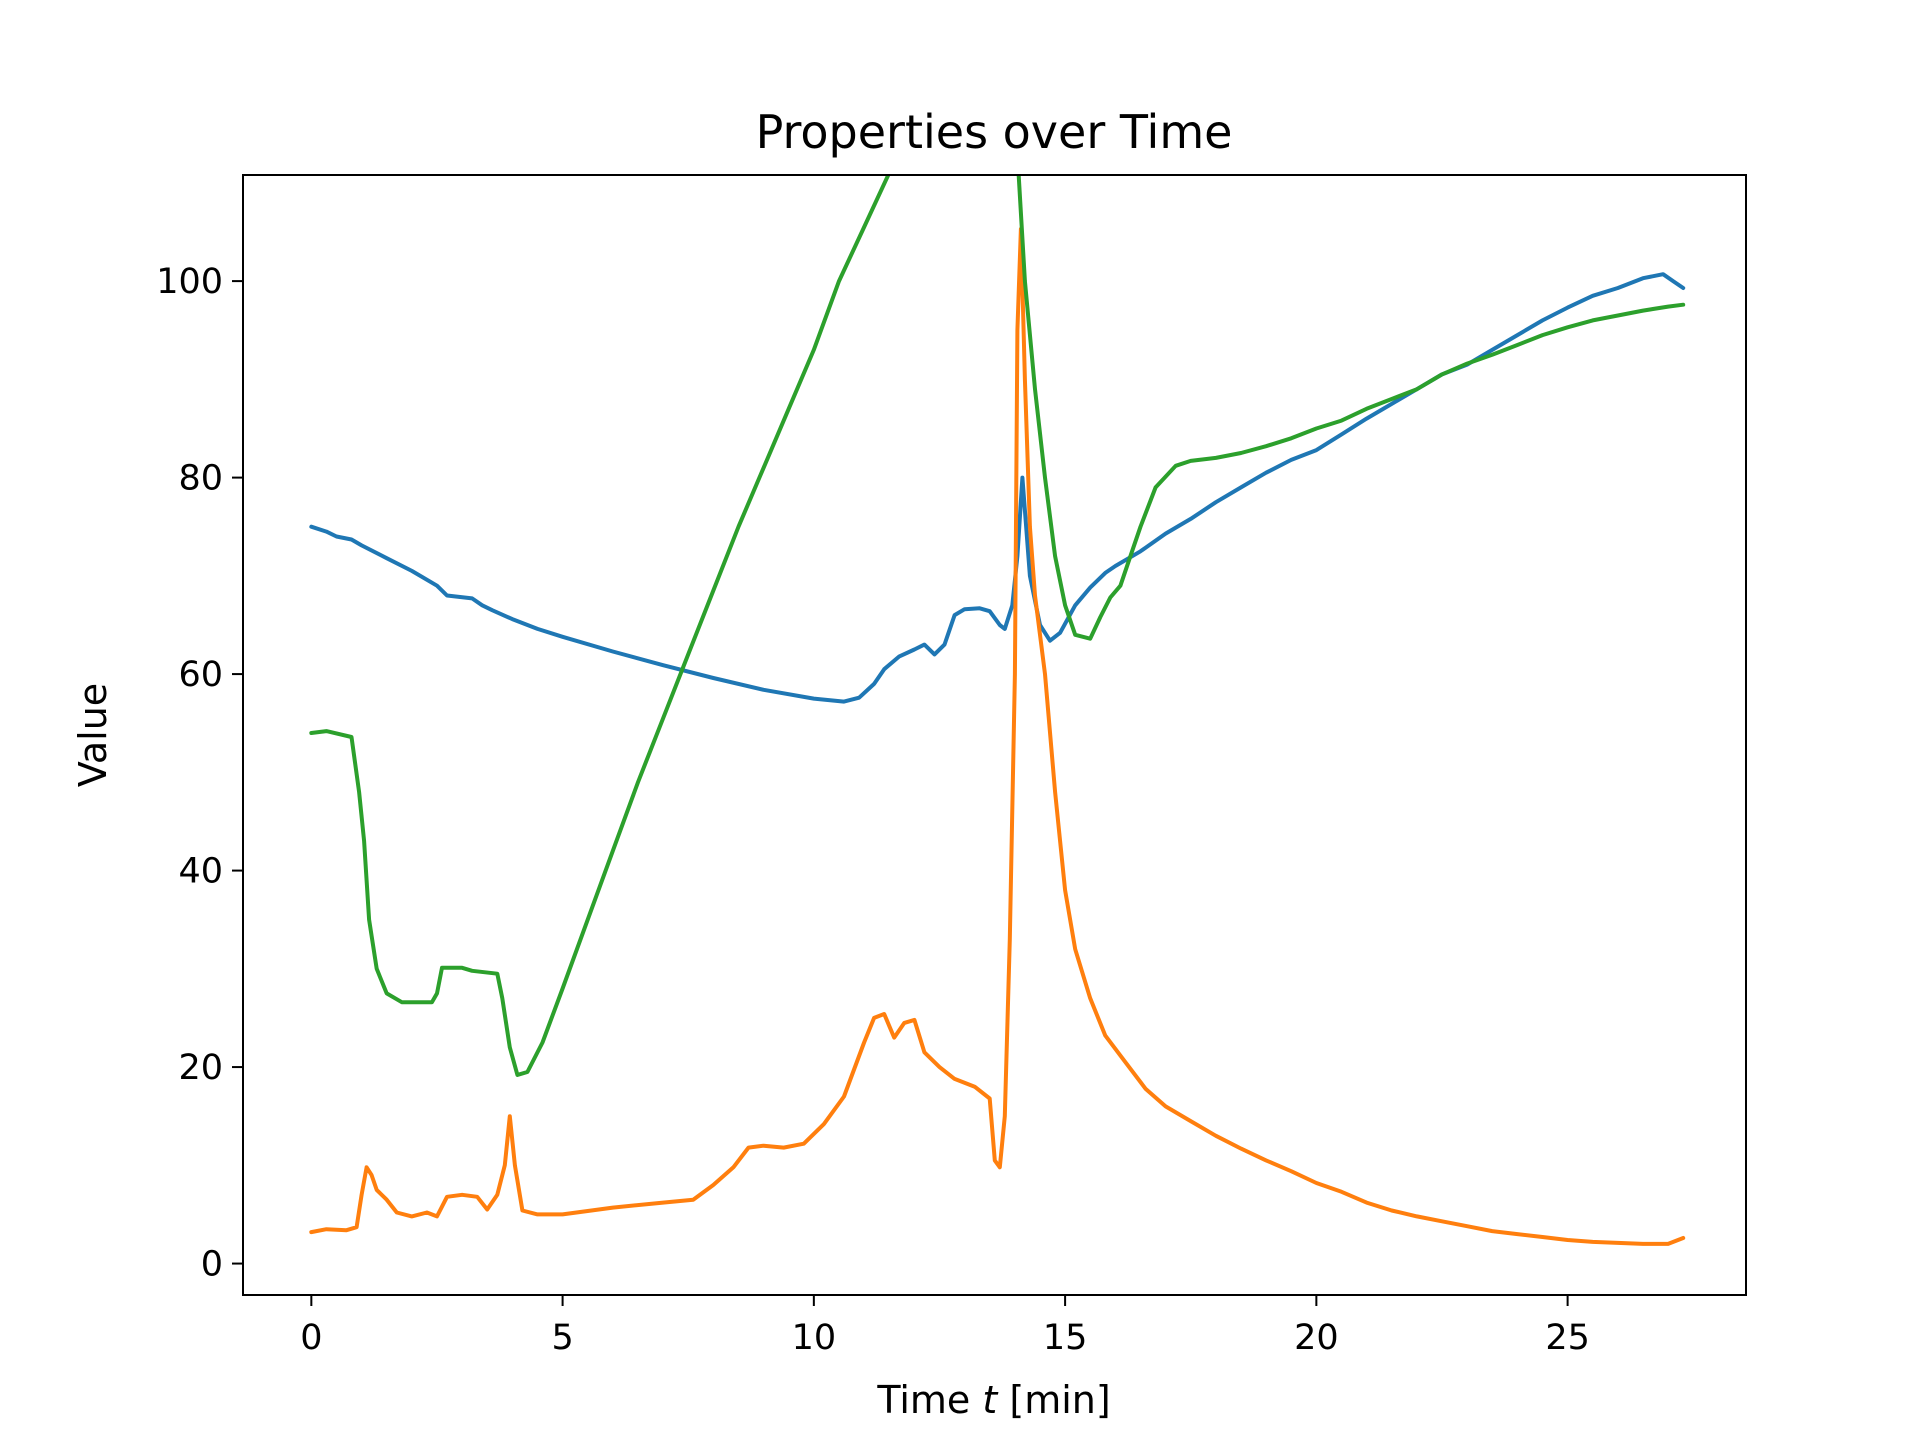  What do you see at coordinates (1065, 1338) in the screenshot?
I see `x-tick-label: 15` at bounding box center [1065, 1338].